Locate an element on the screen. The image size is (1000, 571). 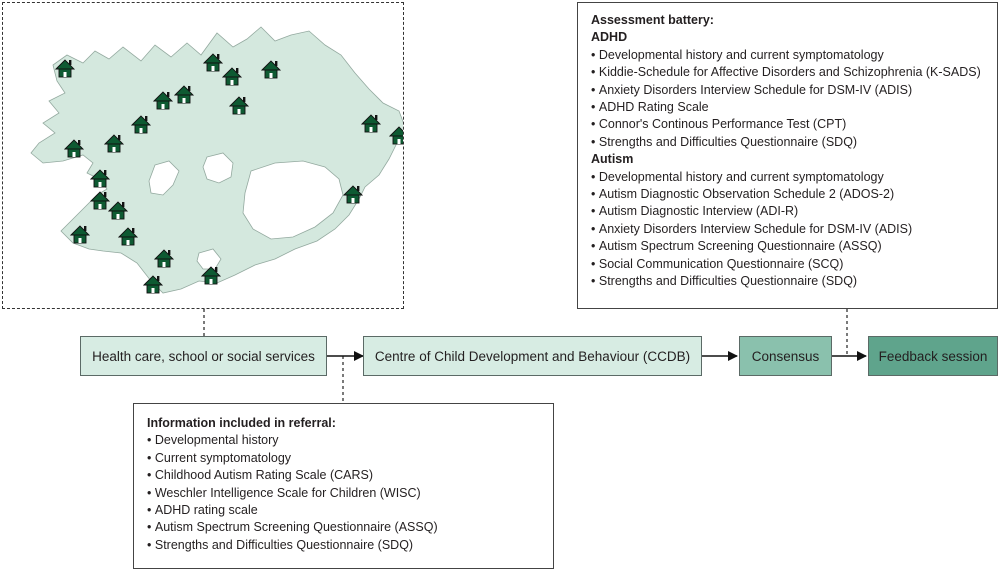
flow-step-feedback-label: Feedback session is located at coordinates (933, 356).